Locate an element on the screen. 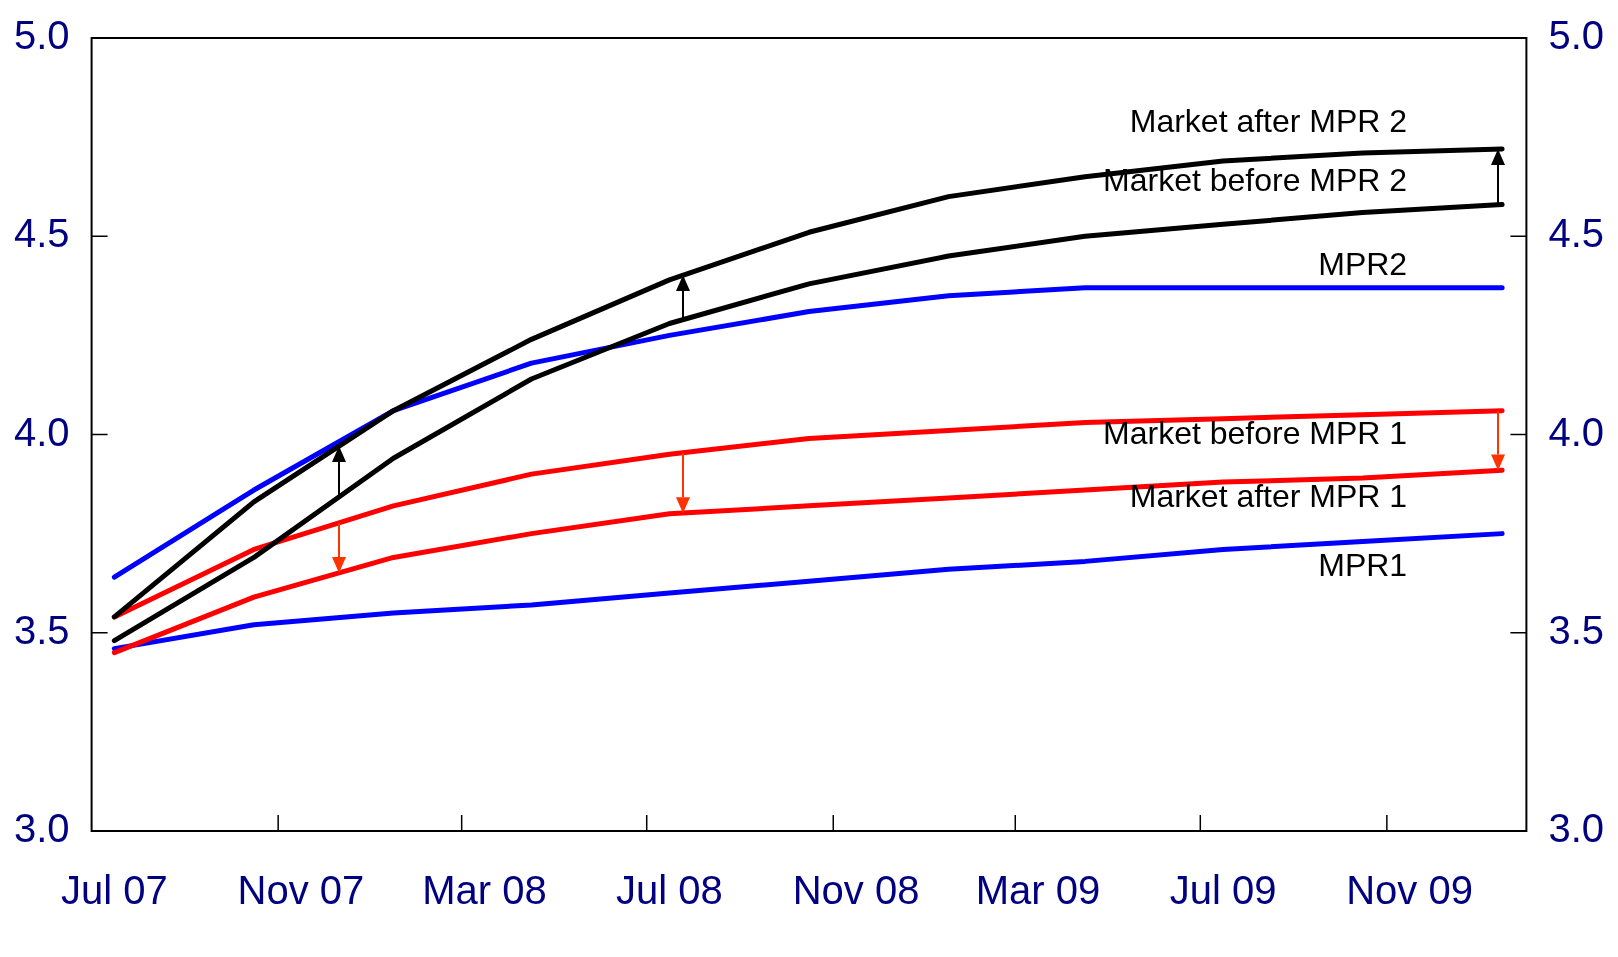 Image resolution: width=1618 pixels, height=957 pixels. x-tick-label: Jul 09 is located at coordinates (1223, 890).